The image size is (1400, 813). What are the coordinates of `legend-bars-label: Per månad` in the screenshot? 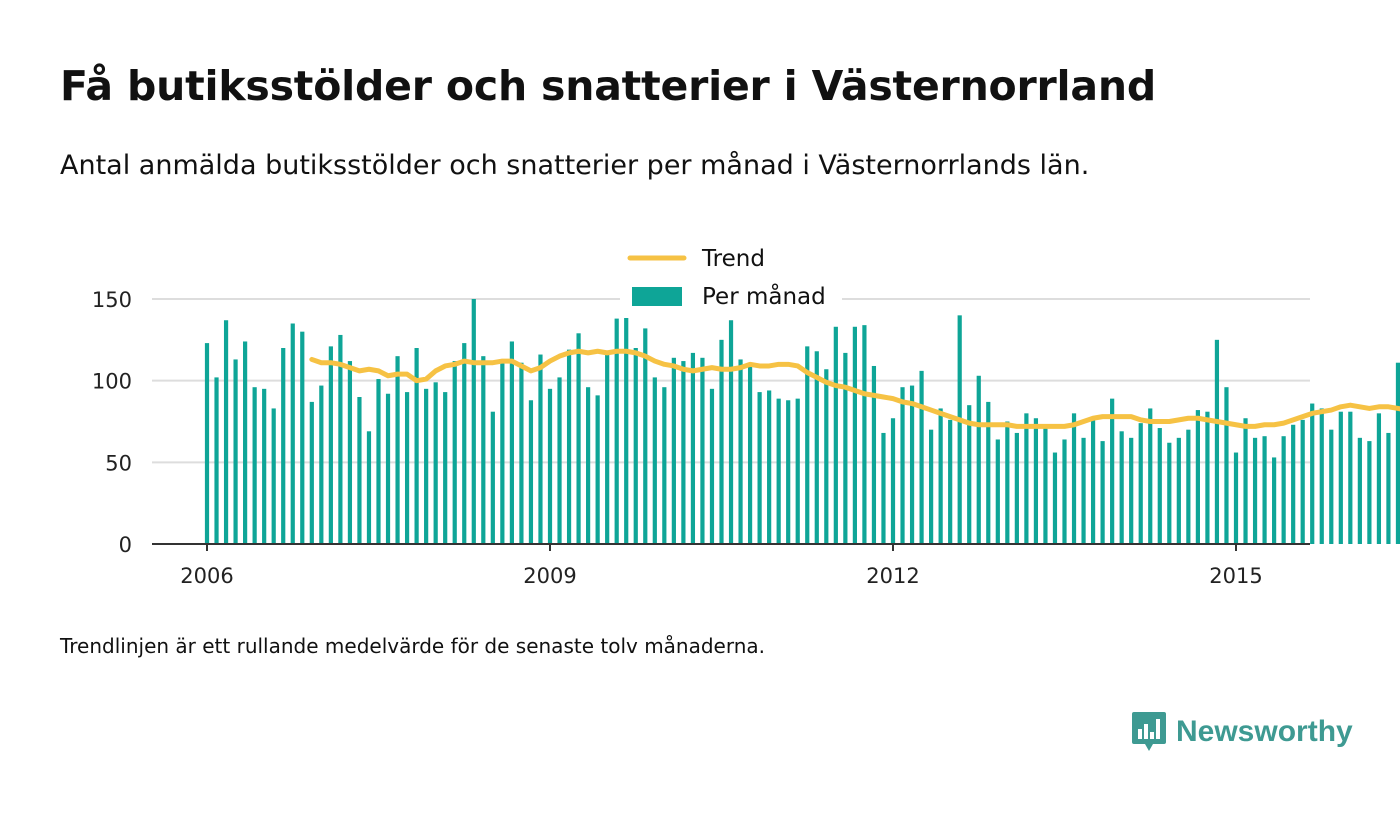 It's located at (764, 296).